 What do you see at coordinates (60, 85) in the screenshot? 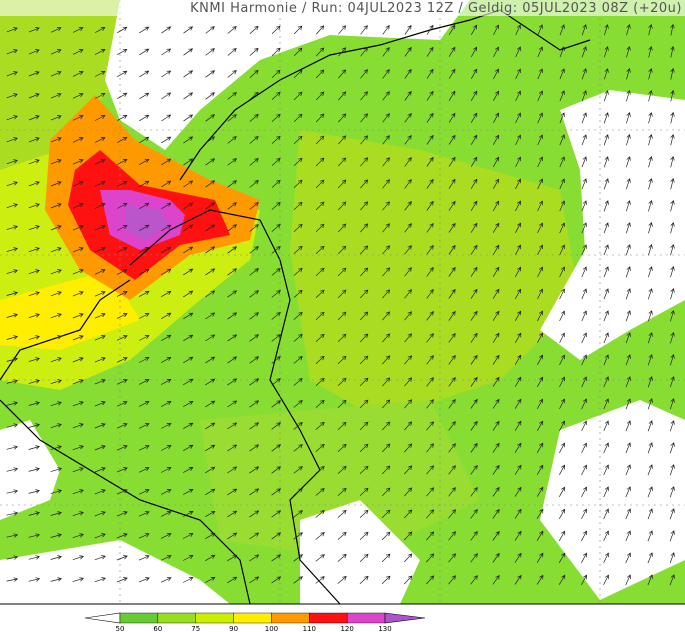
I see `field` at bounding box center [60, 85].